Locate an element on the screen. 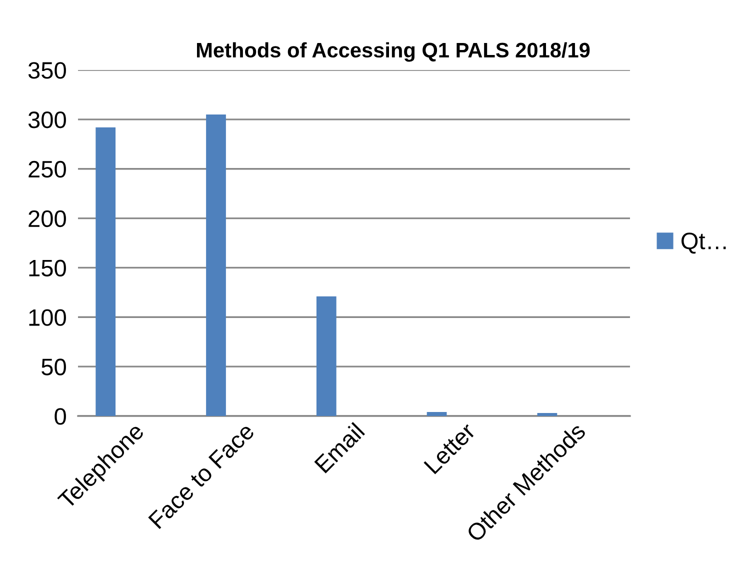 This screenshot has height=574, width=750. y-tick-label: 250 is located at coordinates (47, 169).